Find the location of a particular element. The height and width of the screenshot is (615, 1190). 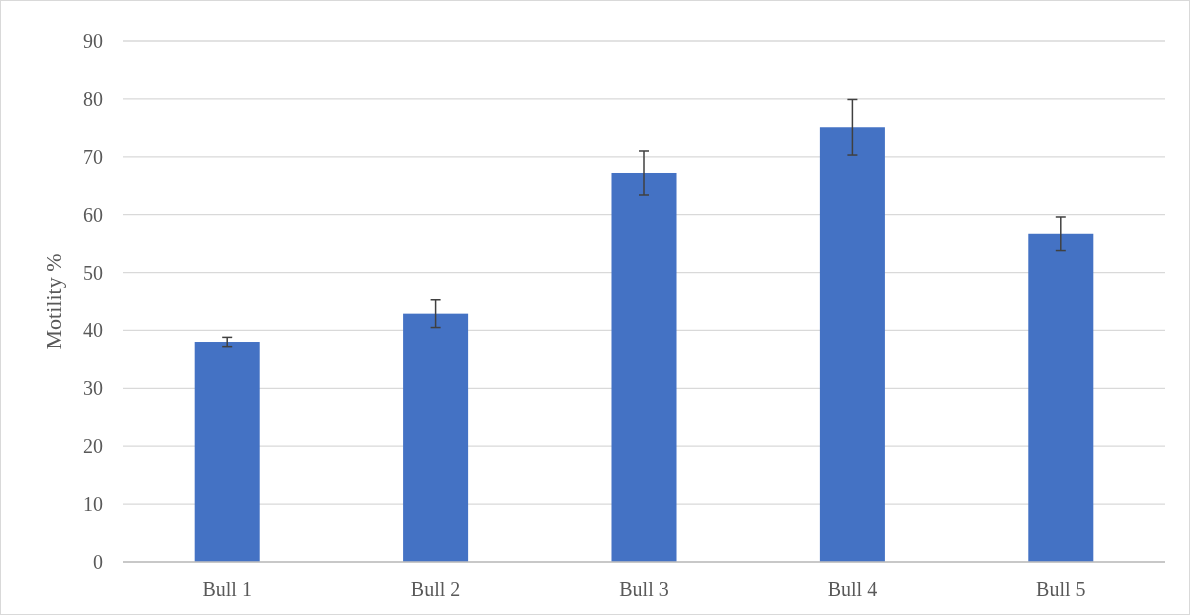

y-axis-title: Motility % is located at coordinates (53, 301).